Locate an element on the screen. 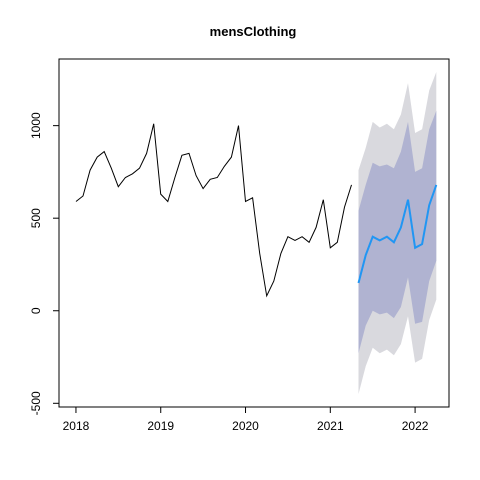 The image size is (480, 480). band-80-area is located at coordinates (397, 232).